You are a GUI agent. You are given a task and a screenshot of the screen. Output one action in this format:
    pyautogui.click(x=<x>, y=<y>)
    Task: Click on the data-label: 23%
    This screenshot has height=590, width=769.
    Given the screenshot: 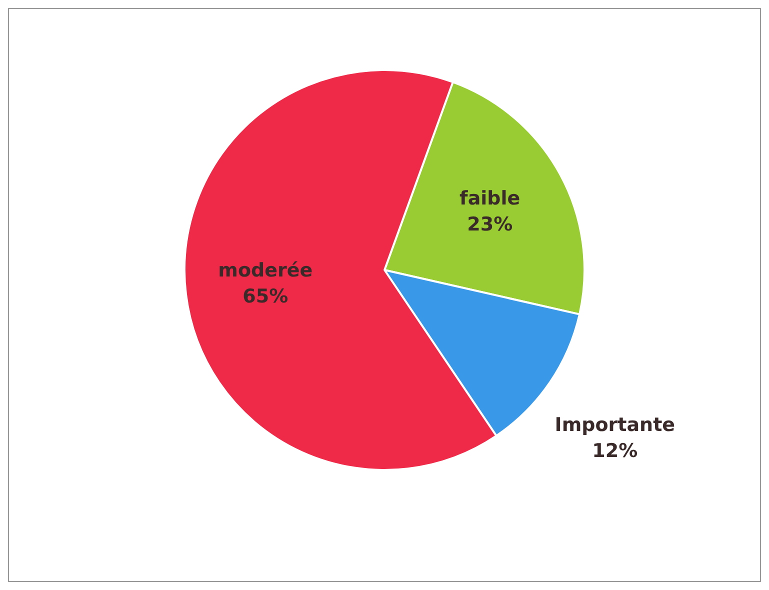 What is the action you would take?
    pyautogui.click(x=490, y=224)
    